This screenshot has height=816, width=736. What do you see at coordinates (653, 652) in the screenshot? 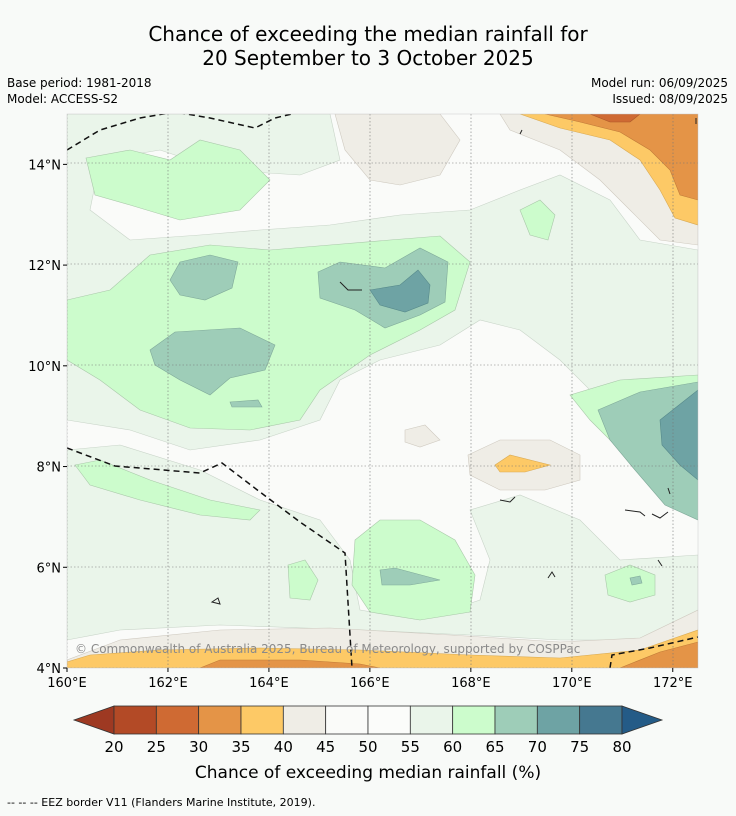
I see `eez-border-se` at bounding box center [653, 652].